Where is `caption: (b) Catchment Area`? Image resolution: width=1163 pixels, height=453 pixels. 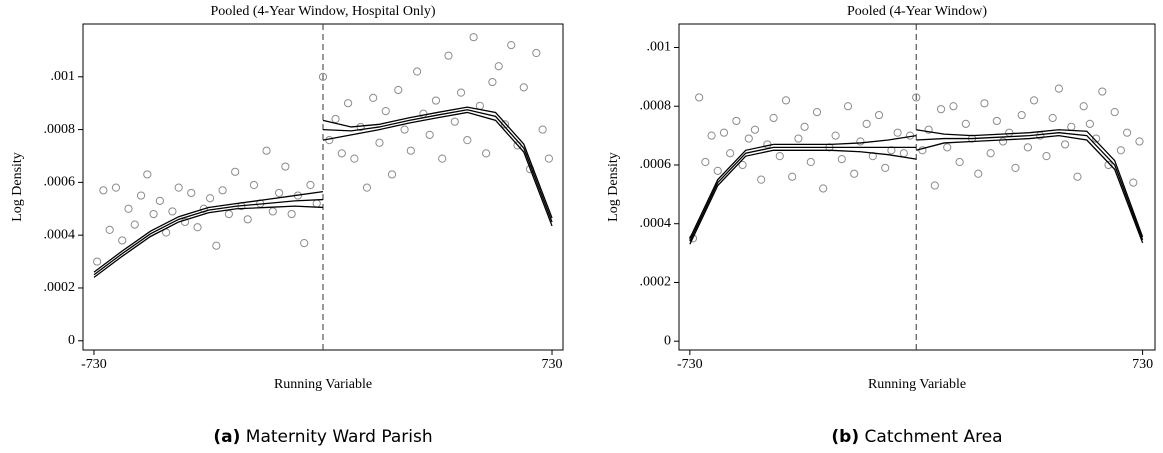
caption: (b) Catchment Area is located at coordinates (916, 437).